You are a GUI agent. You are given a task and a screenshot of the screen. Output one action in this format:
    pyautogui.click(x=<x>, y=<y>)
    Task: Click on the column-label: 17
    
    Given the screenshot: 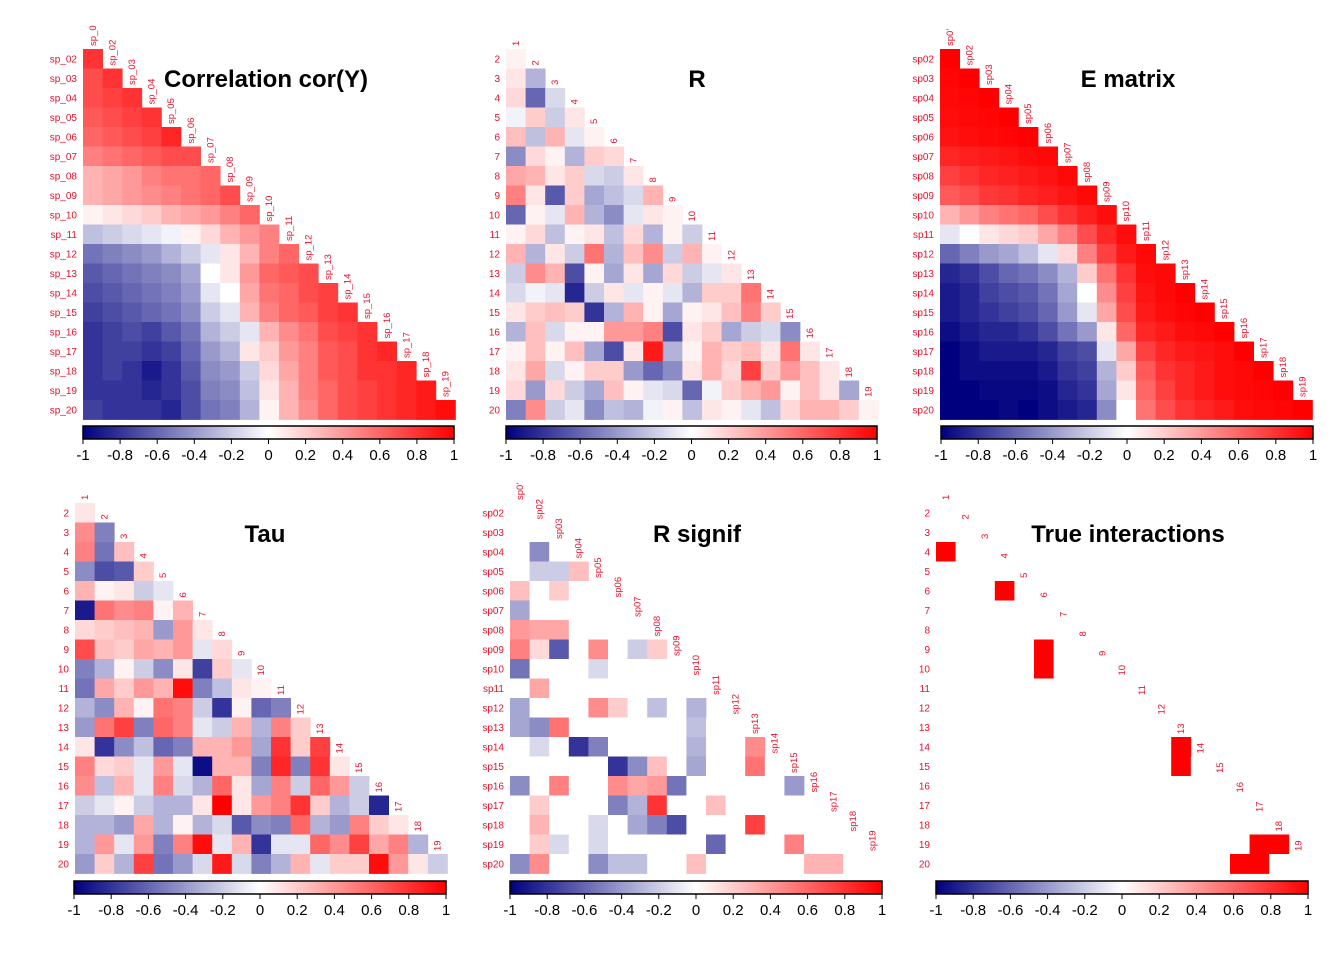 What is the action you would take?
    pyautogui.click(x=829, y=352)
    